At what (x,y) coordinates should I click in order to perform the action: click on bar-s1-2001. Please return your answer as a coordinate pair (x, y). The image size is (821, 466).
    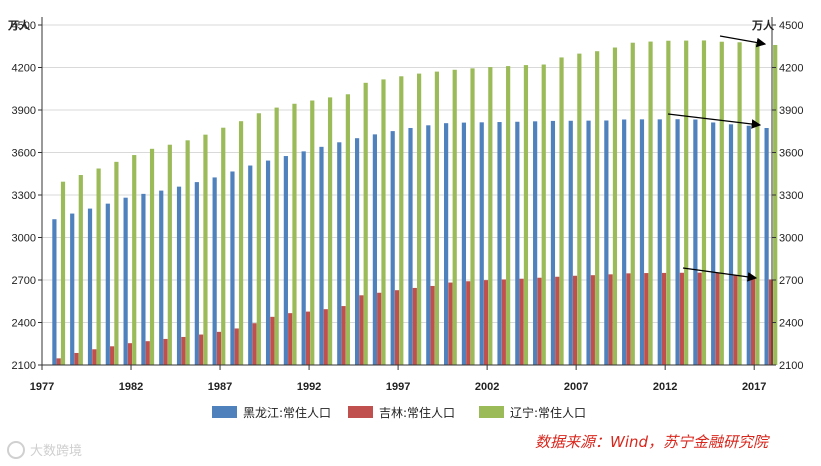
    Looking at the image, I should click on (468, 323).